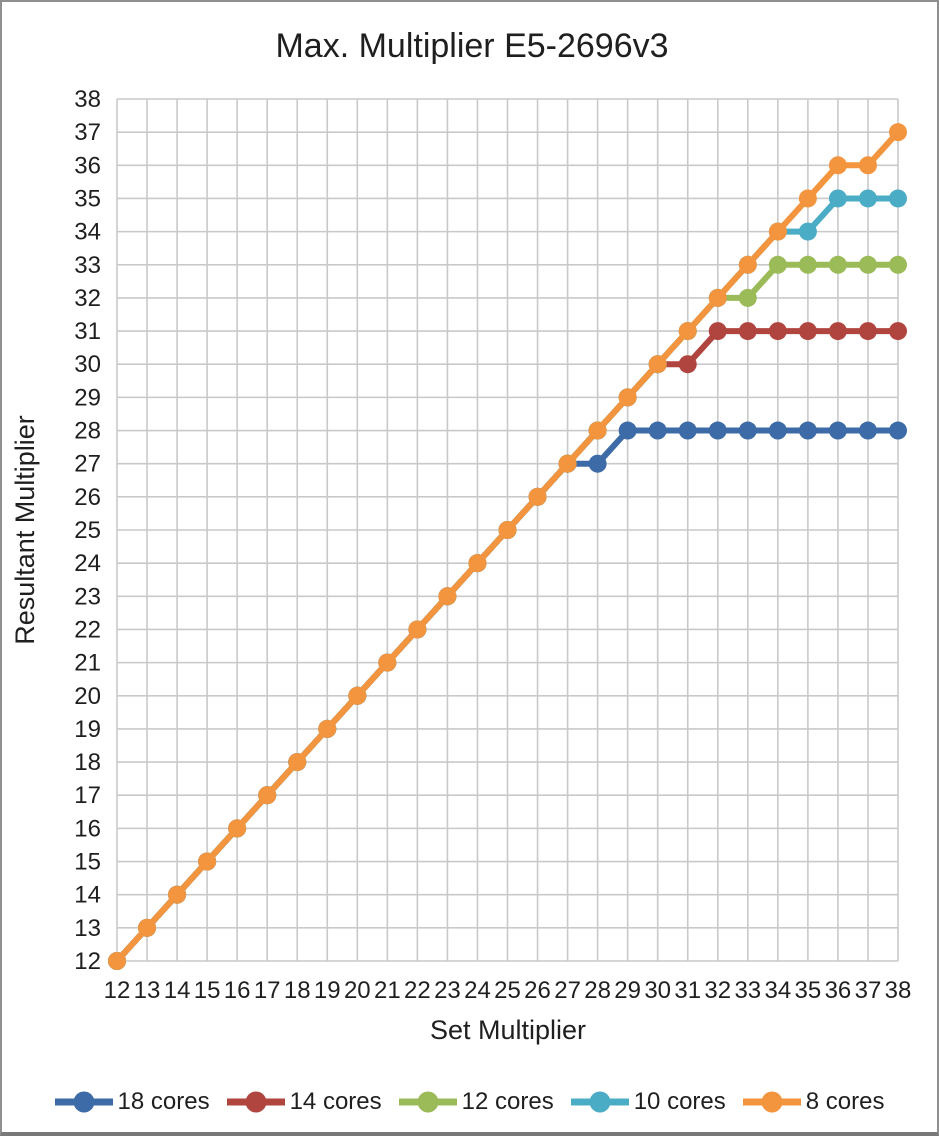 This screenshot has width=939, height=1136. Describe the element at coordinates (297, 990) in the screenshot. I see `x-tick-label: 18` at that location.